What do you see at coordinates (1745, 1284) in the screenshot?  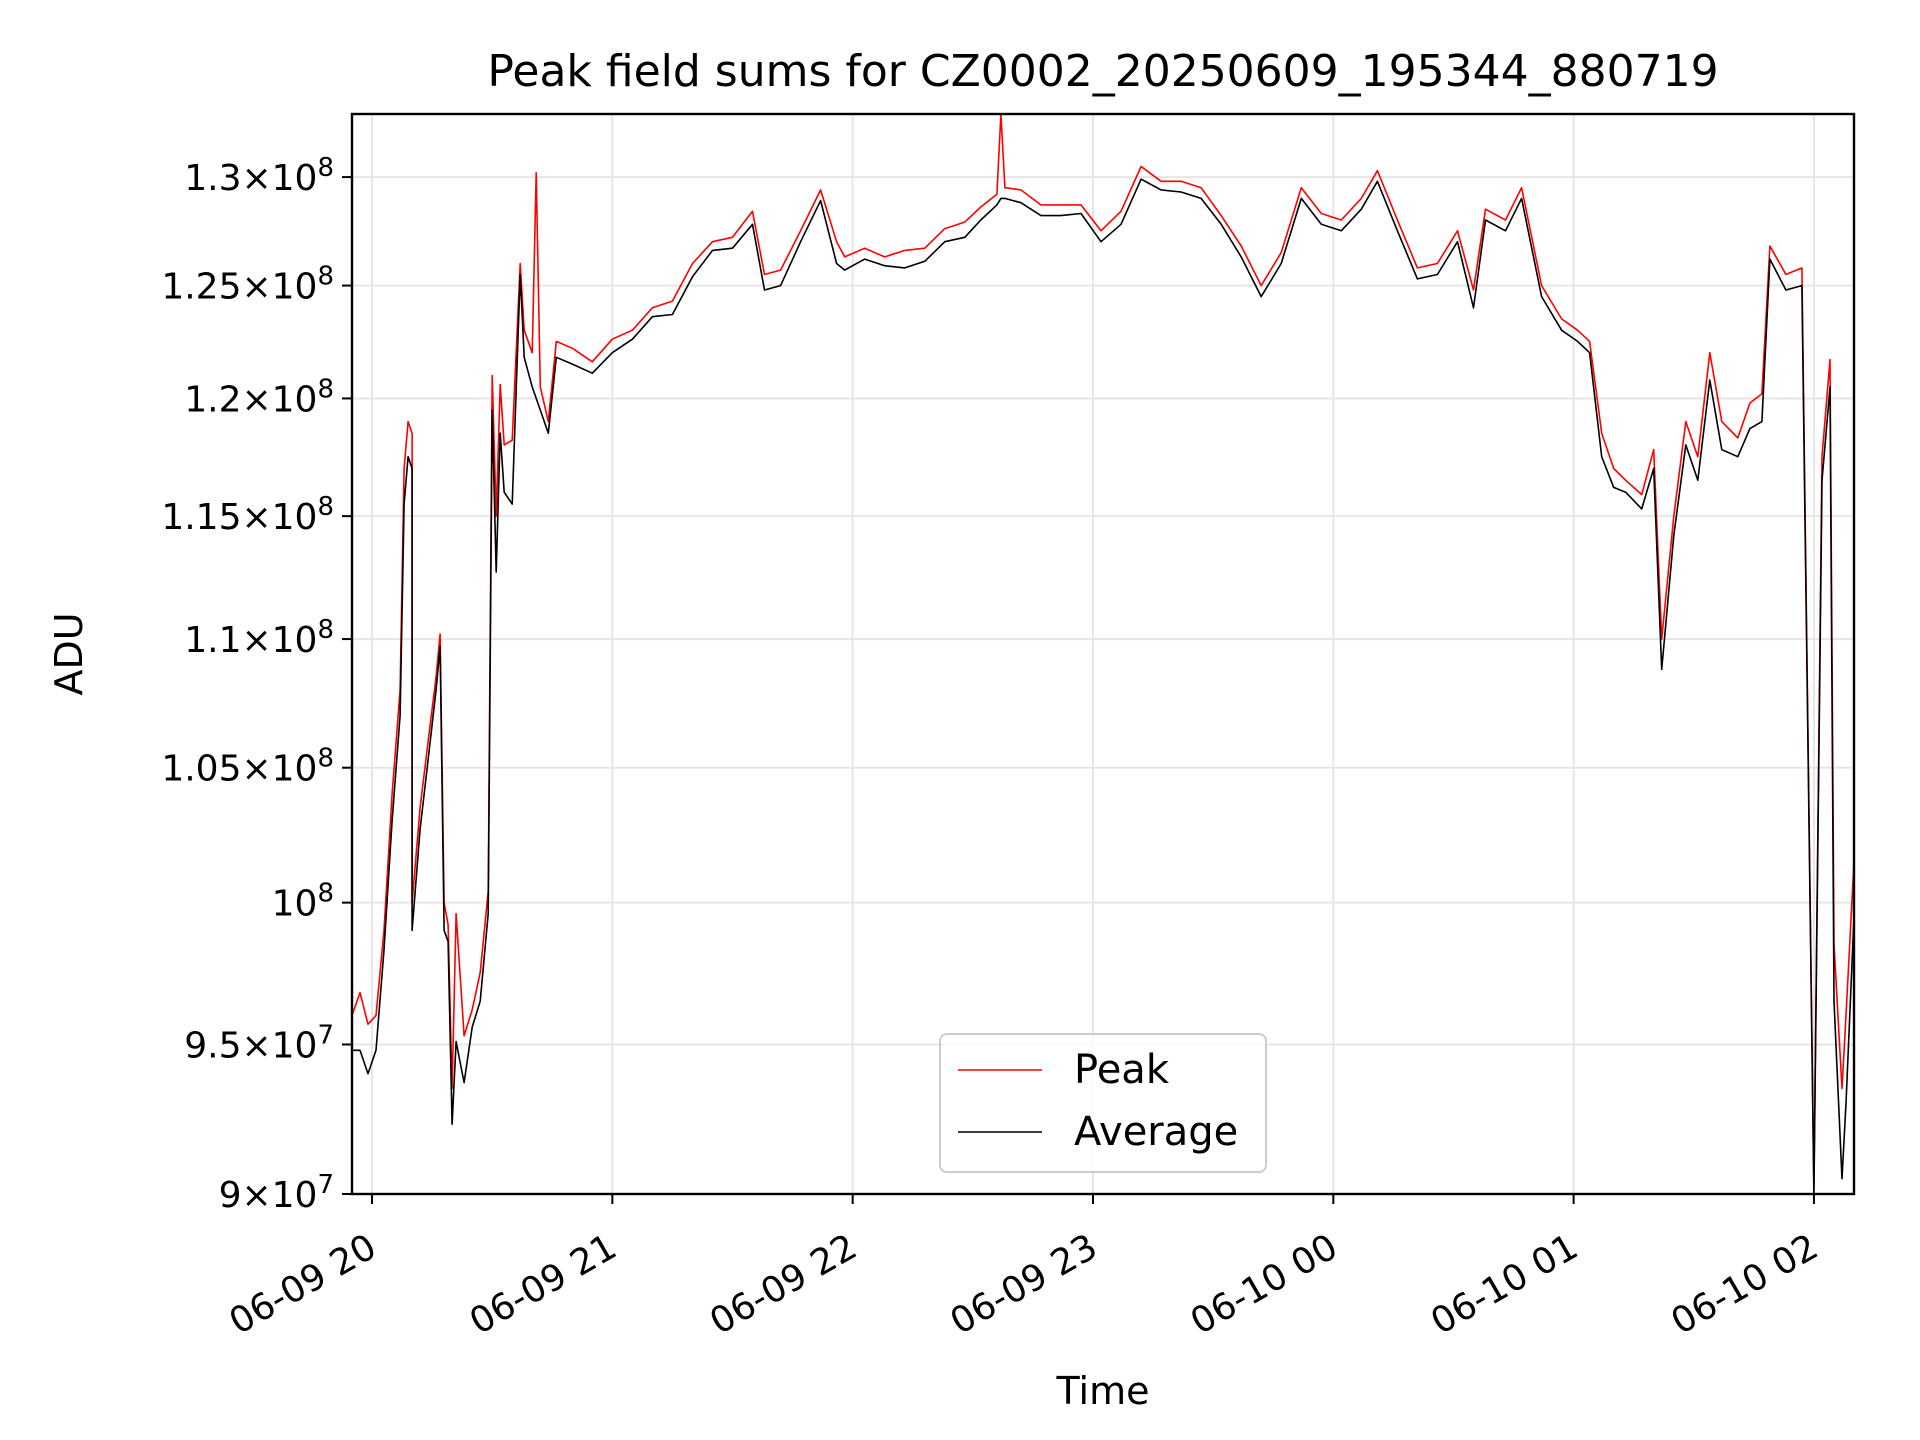 I see `x-tick-label: 06-10 02` at bounding box center [1745, 1284].